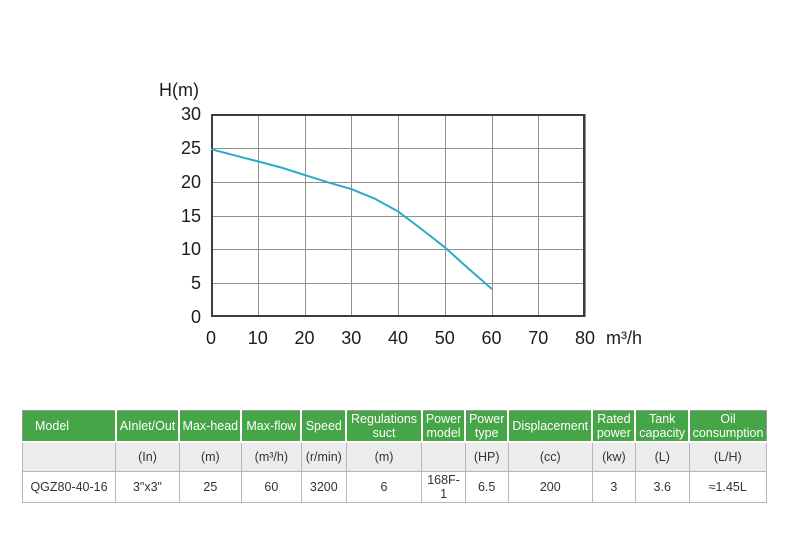 The image size is (790, 555). What do you see at coordinates (195, 283) in the screenshot?
I see `y-tick-label: 5` at bounding box center [195, 283].